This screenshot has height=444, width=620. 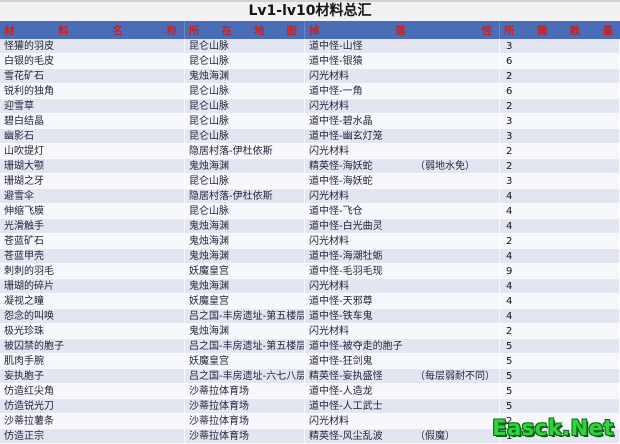 I want to click on drop-cell: 精英怪-海妖蛇 （弱地水免）, so click(x=402, y=166).